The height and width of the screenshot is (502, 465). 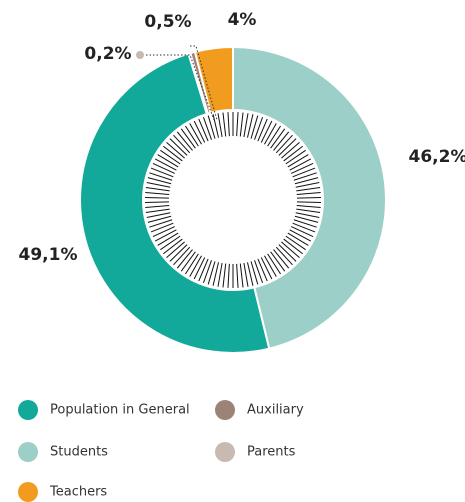 What do you see at coordinates (242, 20) in the screenshot?
I see `value-label: 4%` at bounding box center [242, 20].